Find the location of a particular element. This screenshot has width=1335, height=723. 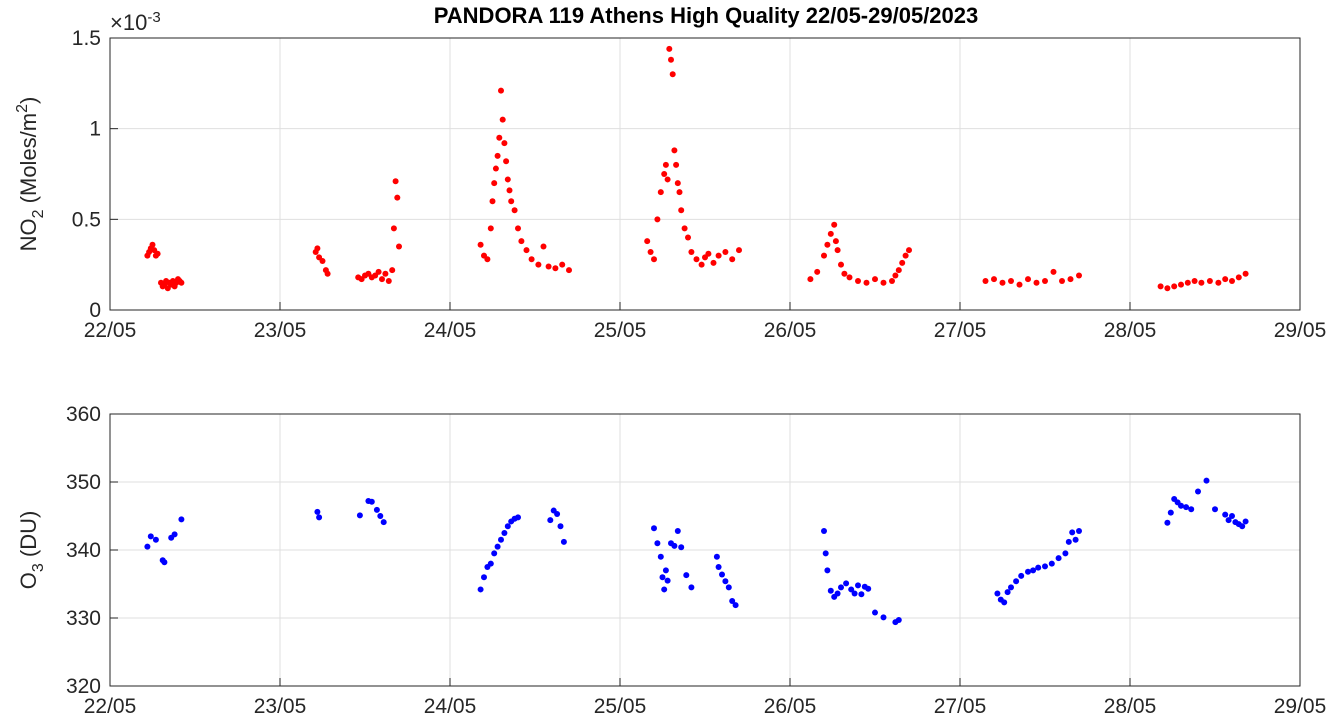

o3-xtick-label: 27/05 is located at coordinates (960, 706).